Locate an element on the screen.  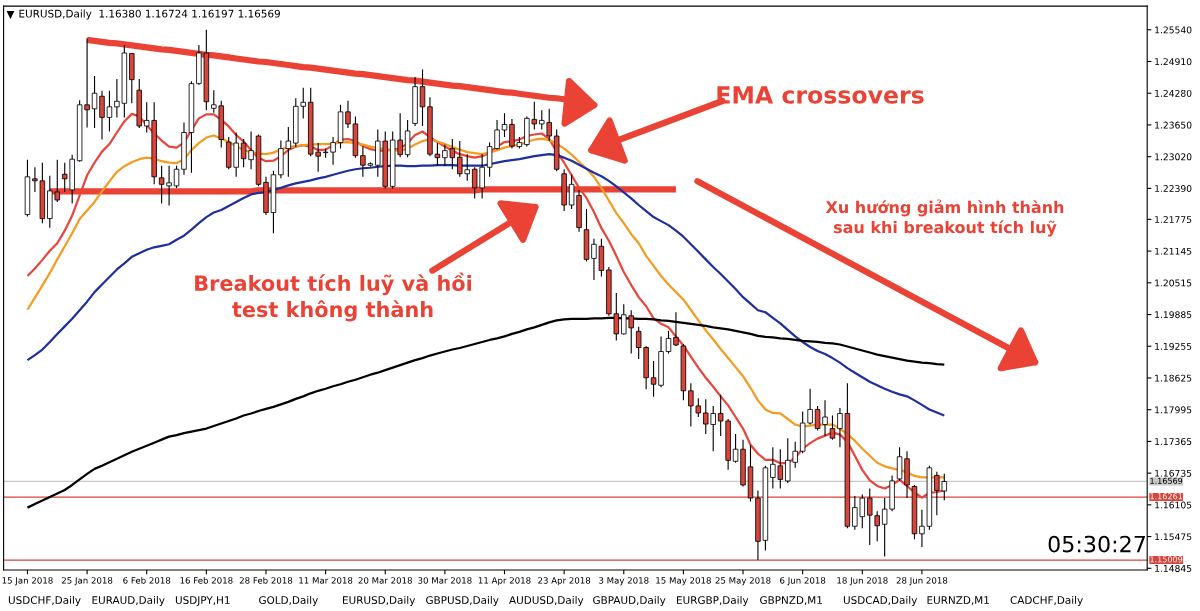
text: 05:30:27 is located at coordinates (1096, 544).